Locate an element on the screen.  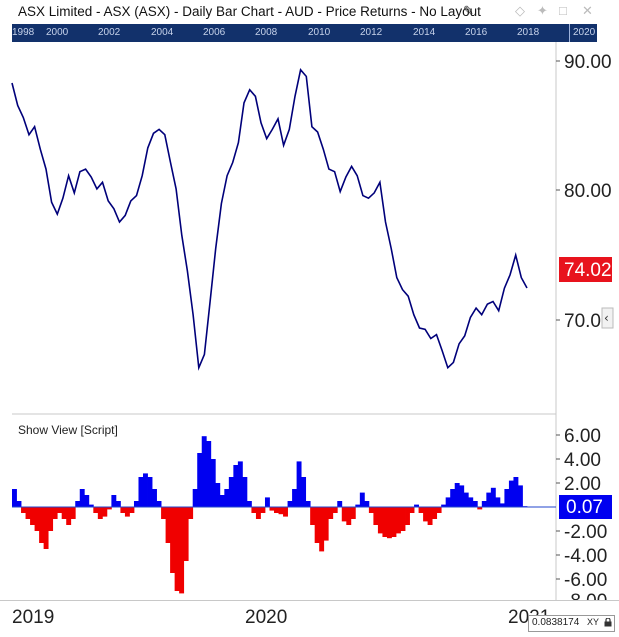
history-label: 2016 is located at coordinates (476, 32).